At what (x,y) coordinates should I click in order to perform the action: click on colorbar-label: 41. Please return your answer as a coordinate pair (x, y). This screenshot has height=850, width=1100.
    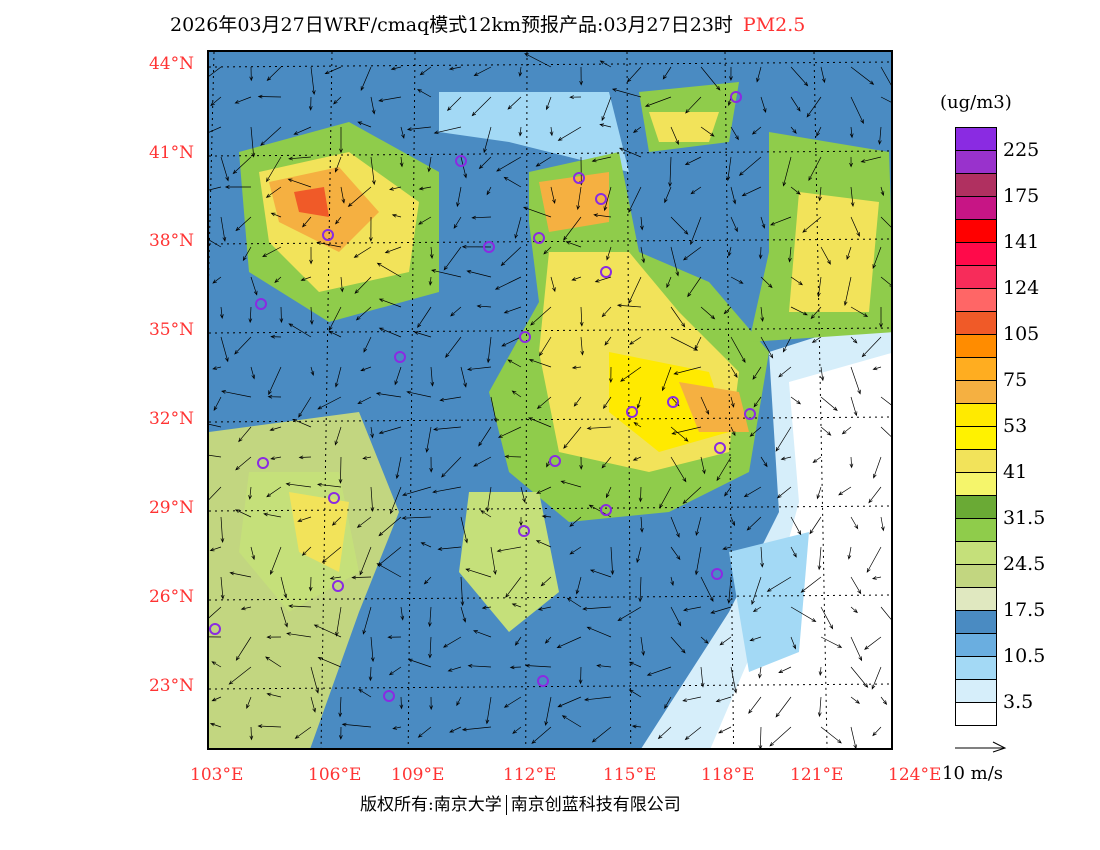
    Looking at the image, I should click on (1015, 472).